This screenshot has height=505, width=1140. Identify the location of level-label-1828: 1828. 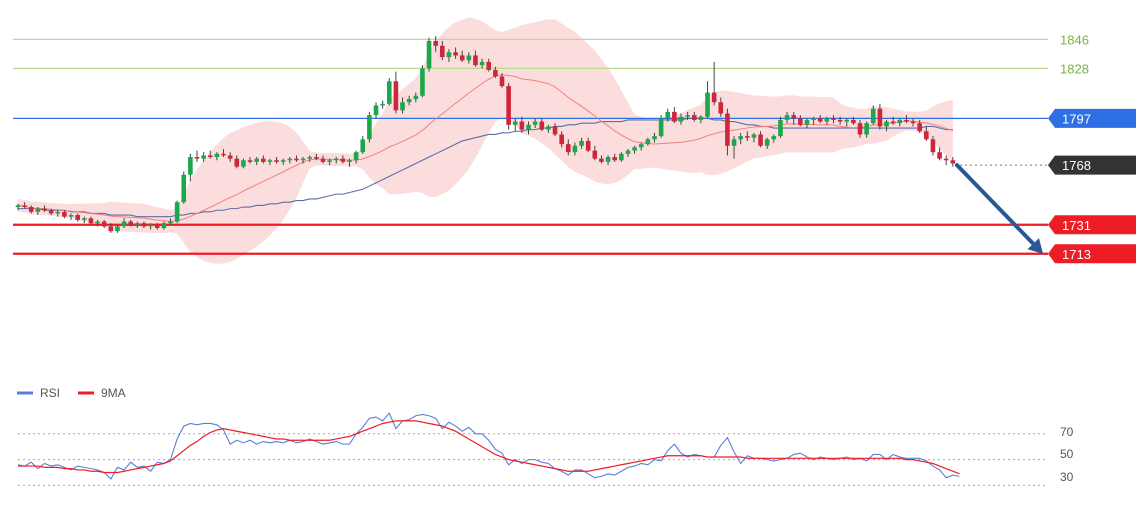
(1074, 68).